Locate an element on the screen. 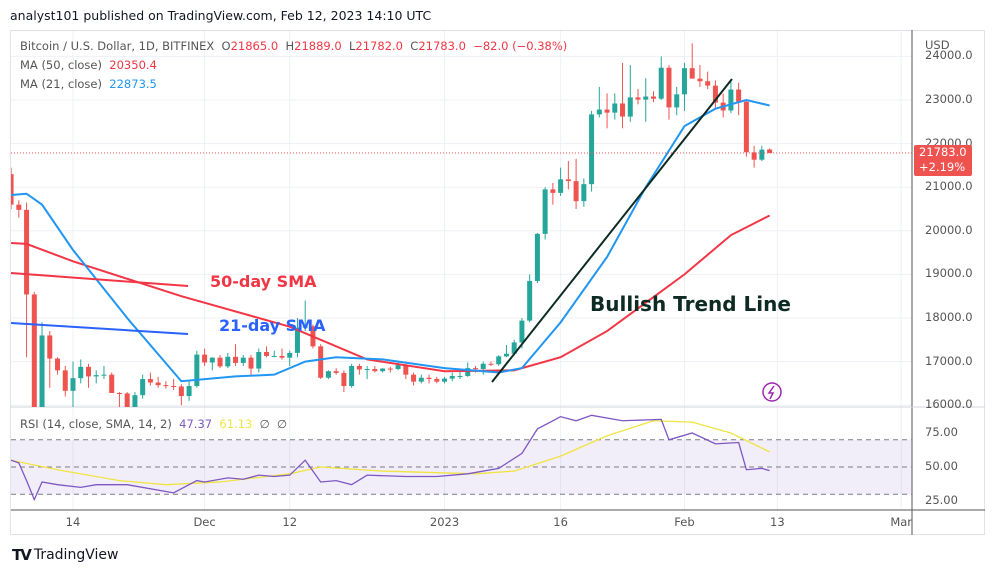 Image resolution: width=995 pixels, height=575 pixels. rsi-na-2: ∅ is located at coordinates (282, 424).